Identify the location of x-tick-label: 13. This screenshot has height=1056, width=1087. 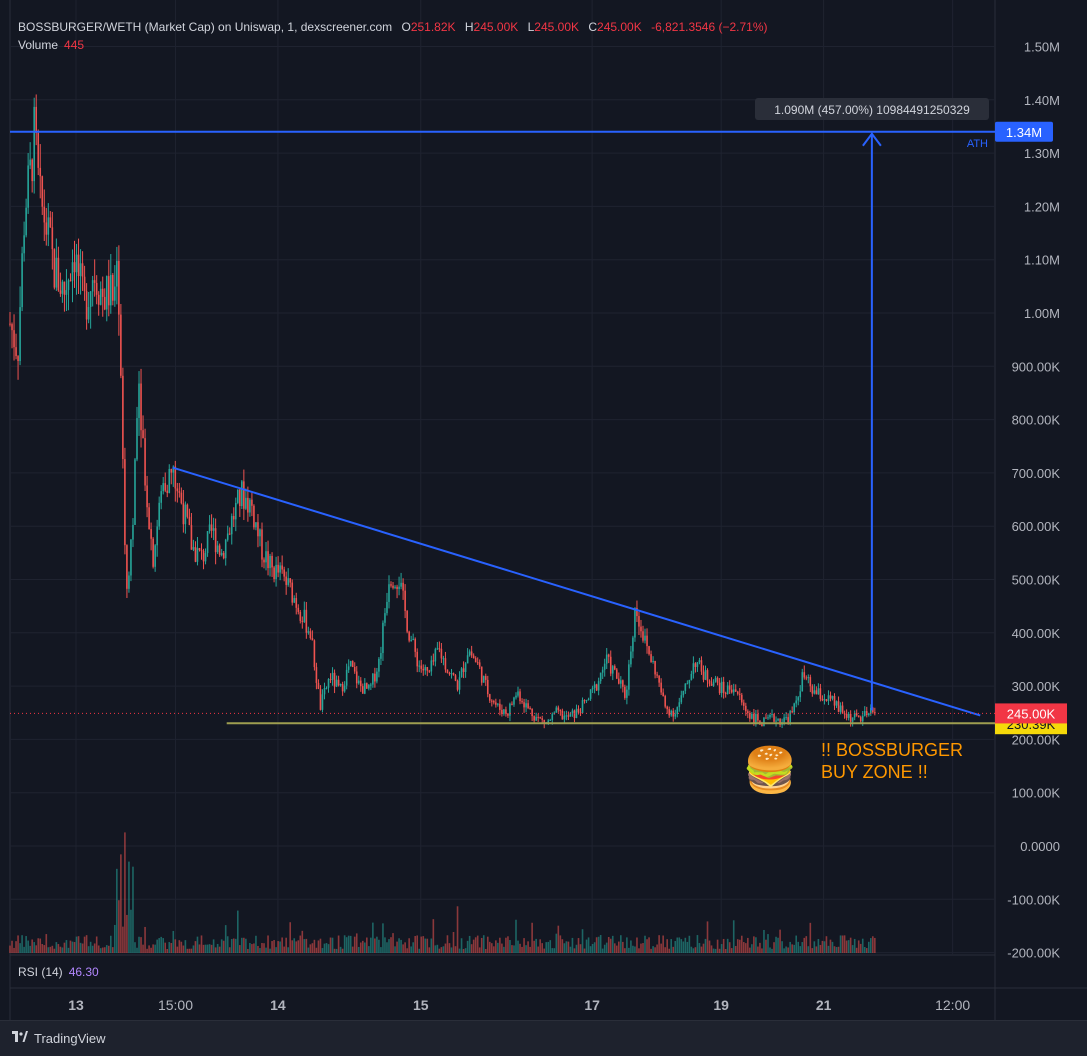
(76, 1005).